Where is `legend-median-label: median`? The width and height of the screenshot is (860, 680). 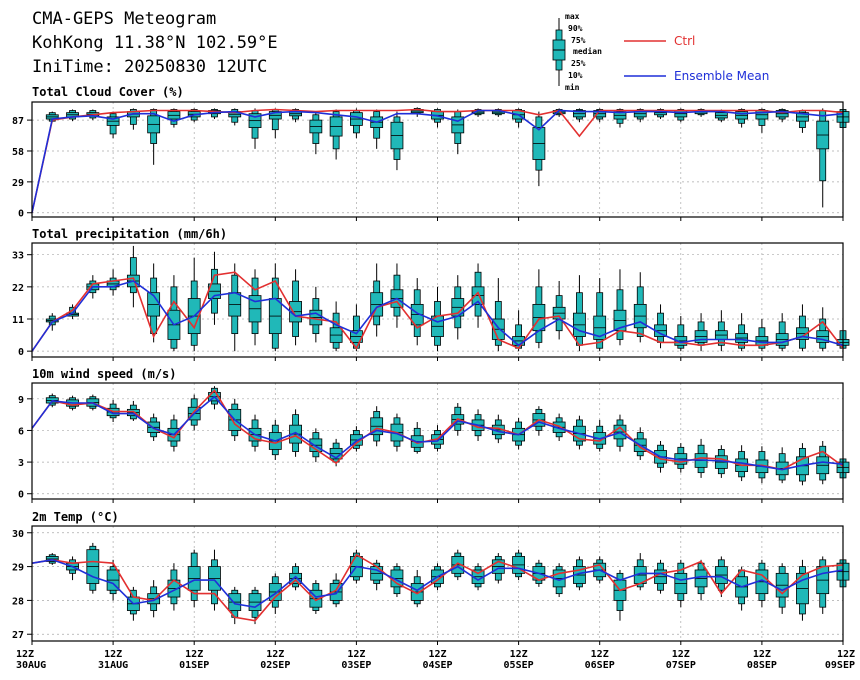 legend-median-label: median is located at coordinates (587, 51).